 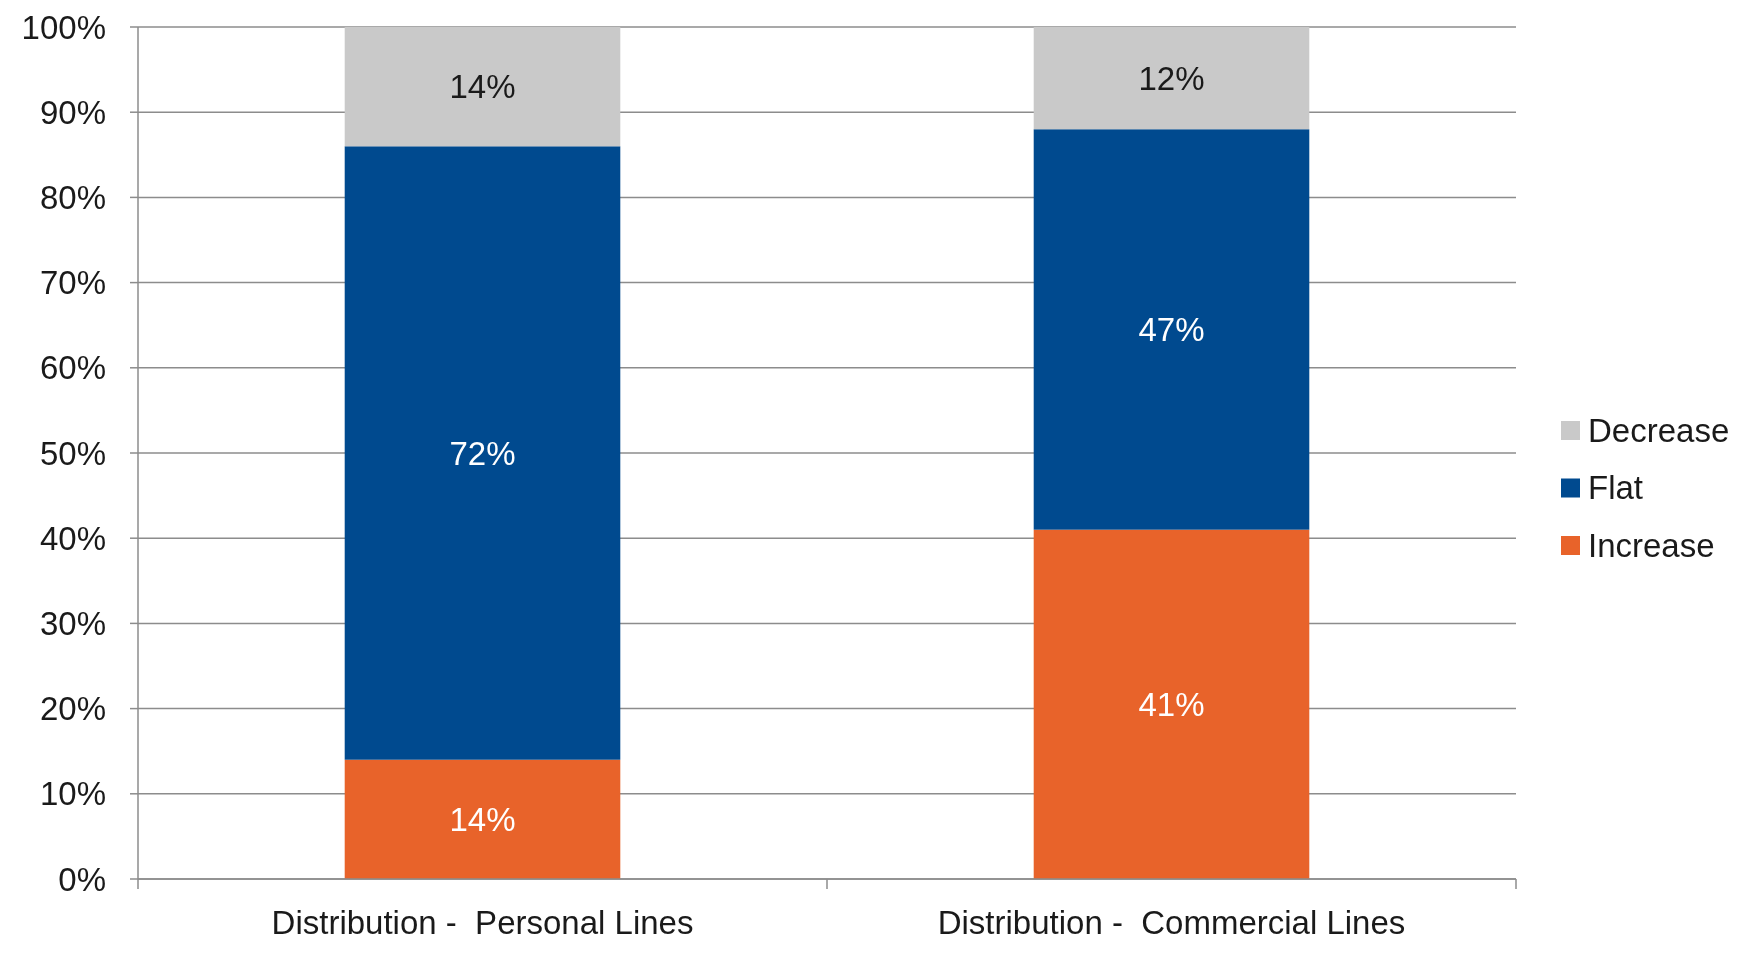 What do you see at coordinates (72, 453) in the screenshot?
I see `y-tick-label: 50%` at bounding box center [72, 453].